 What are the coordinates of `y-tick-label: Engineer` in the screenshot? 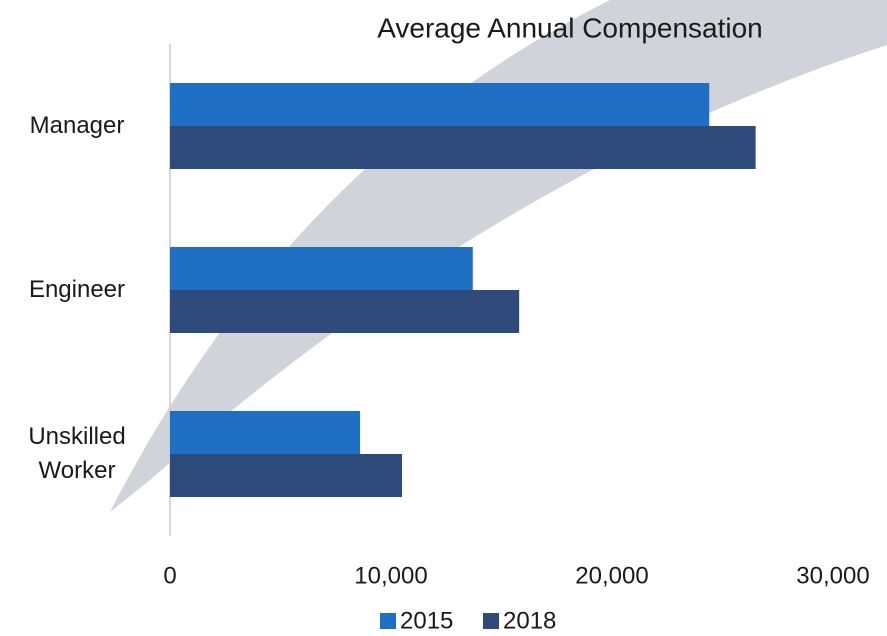 It's located at (77, 289).